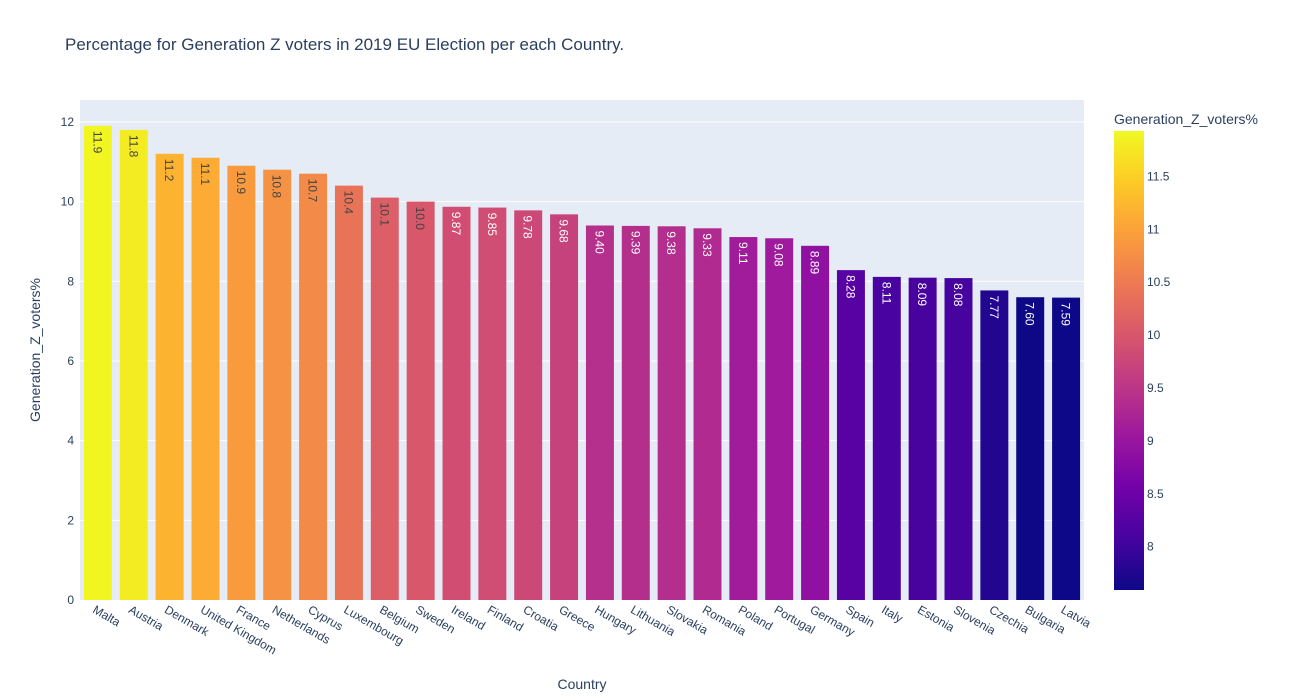  Describe the element at coordinates (384, 215) in the screenshot. I see `data-label: 10.1` at that location.